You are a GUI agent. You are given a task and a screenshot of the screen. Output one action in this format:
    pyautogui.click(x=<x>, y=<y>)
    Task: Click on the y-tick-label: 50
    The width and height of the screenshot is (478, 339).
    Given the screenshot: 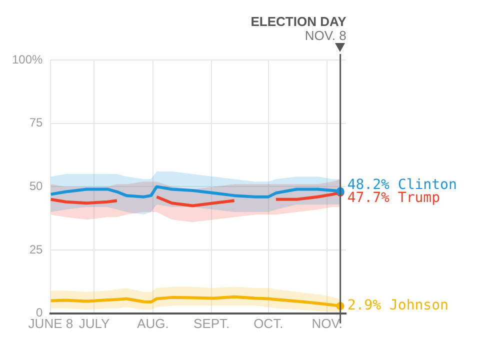 What is the action you would take?
    pyautogui.click(x=36, y=186)
    